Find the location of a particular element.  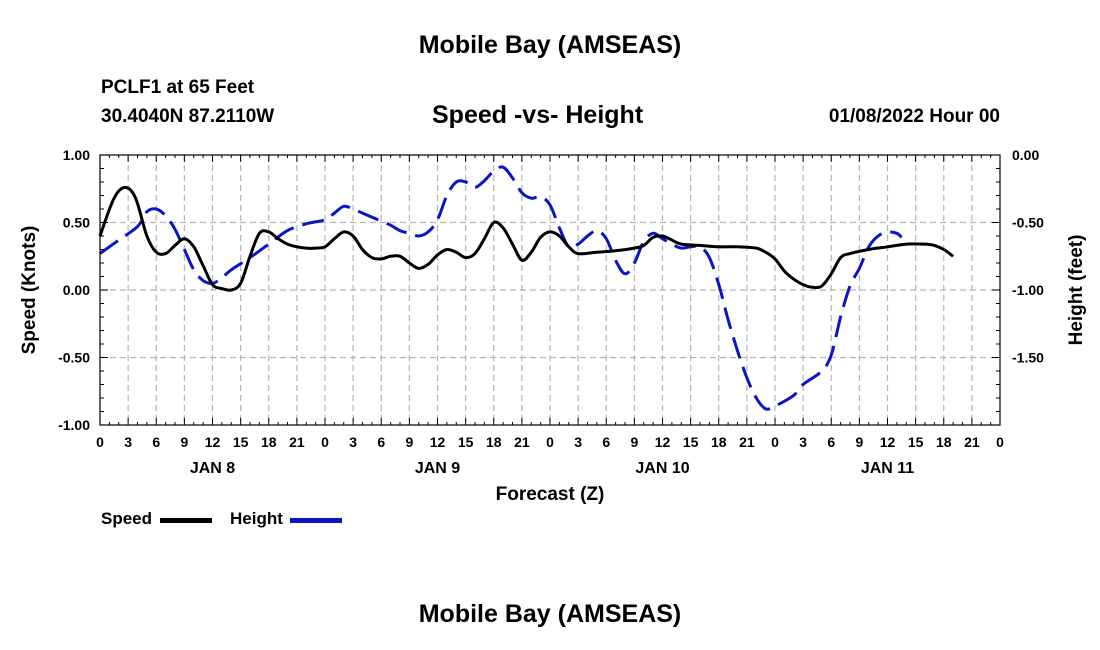

y-tick-label: -0.50 is located at coordinates (74, 358).